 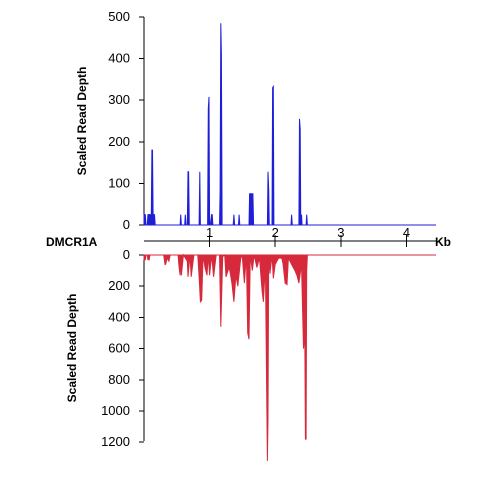 I want to click on x-tick-label: 2, so click(x=275, y=232).